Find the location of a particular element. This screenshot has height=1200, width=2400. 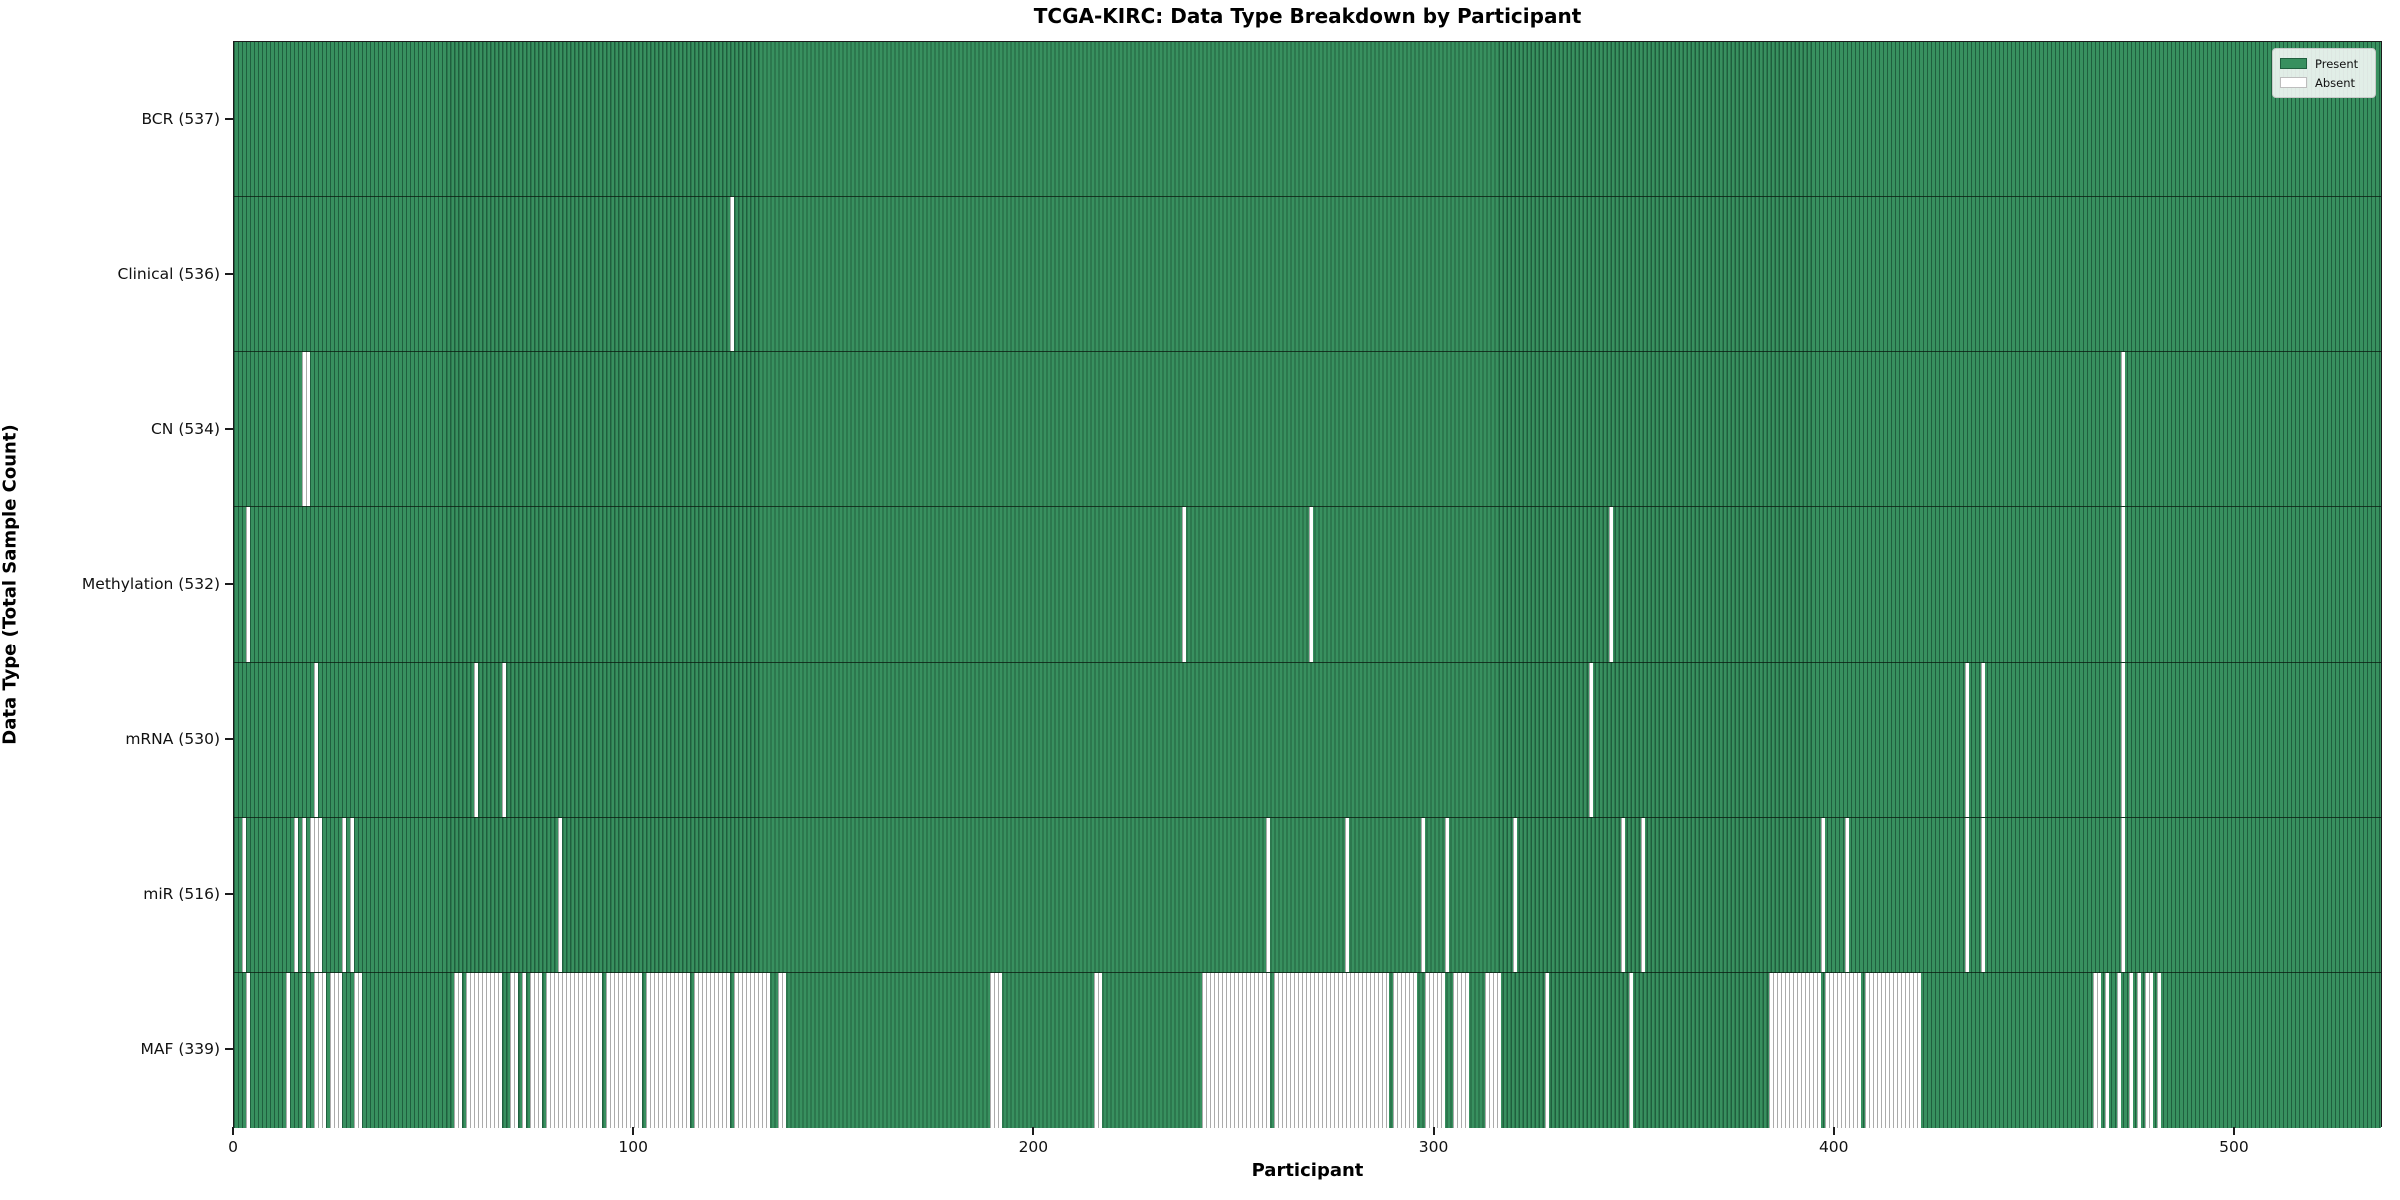

x-tick-label: 400 is located at coordinates (1833, 1147).